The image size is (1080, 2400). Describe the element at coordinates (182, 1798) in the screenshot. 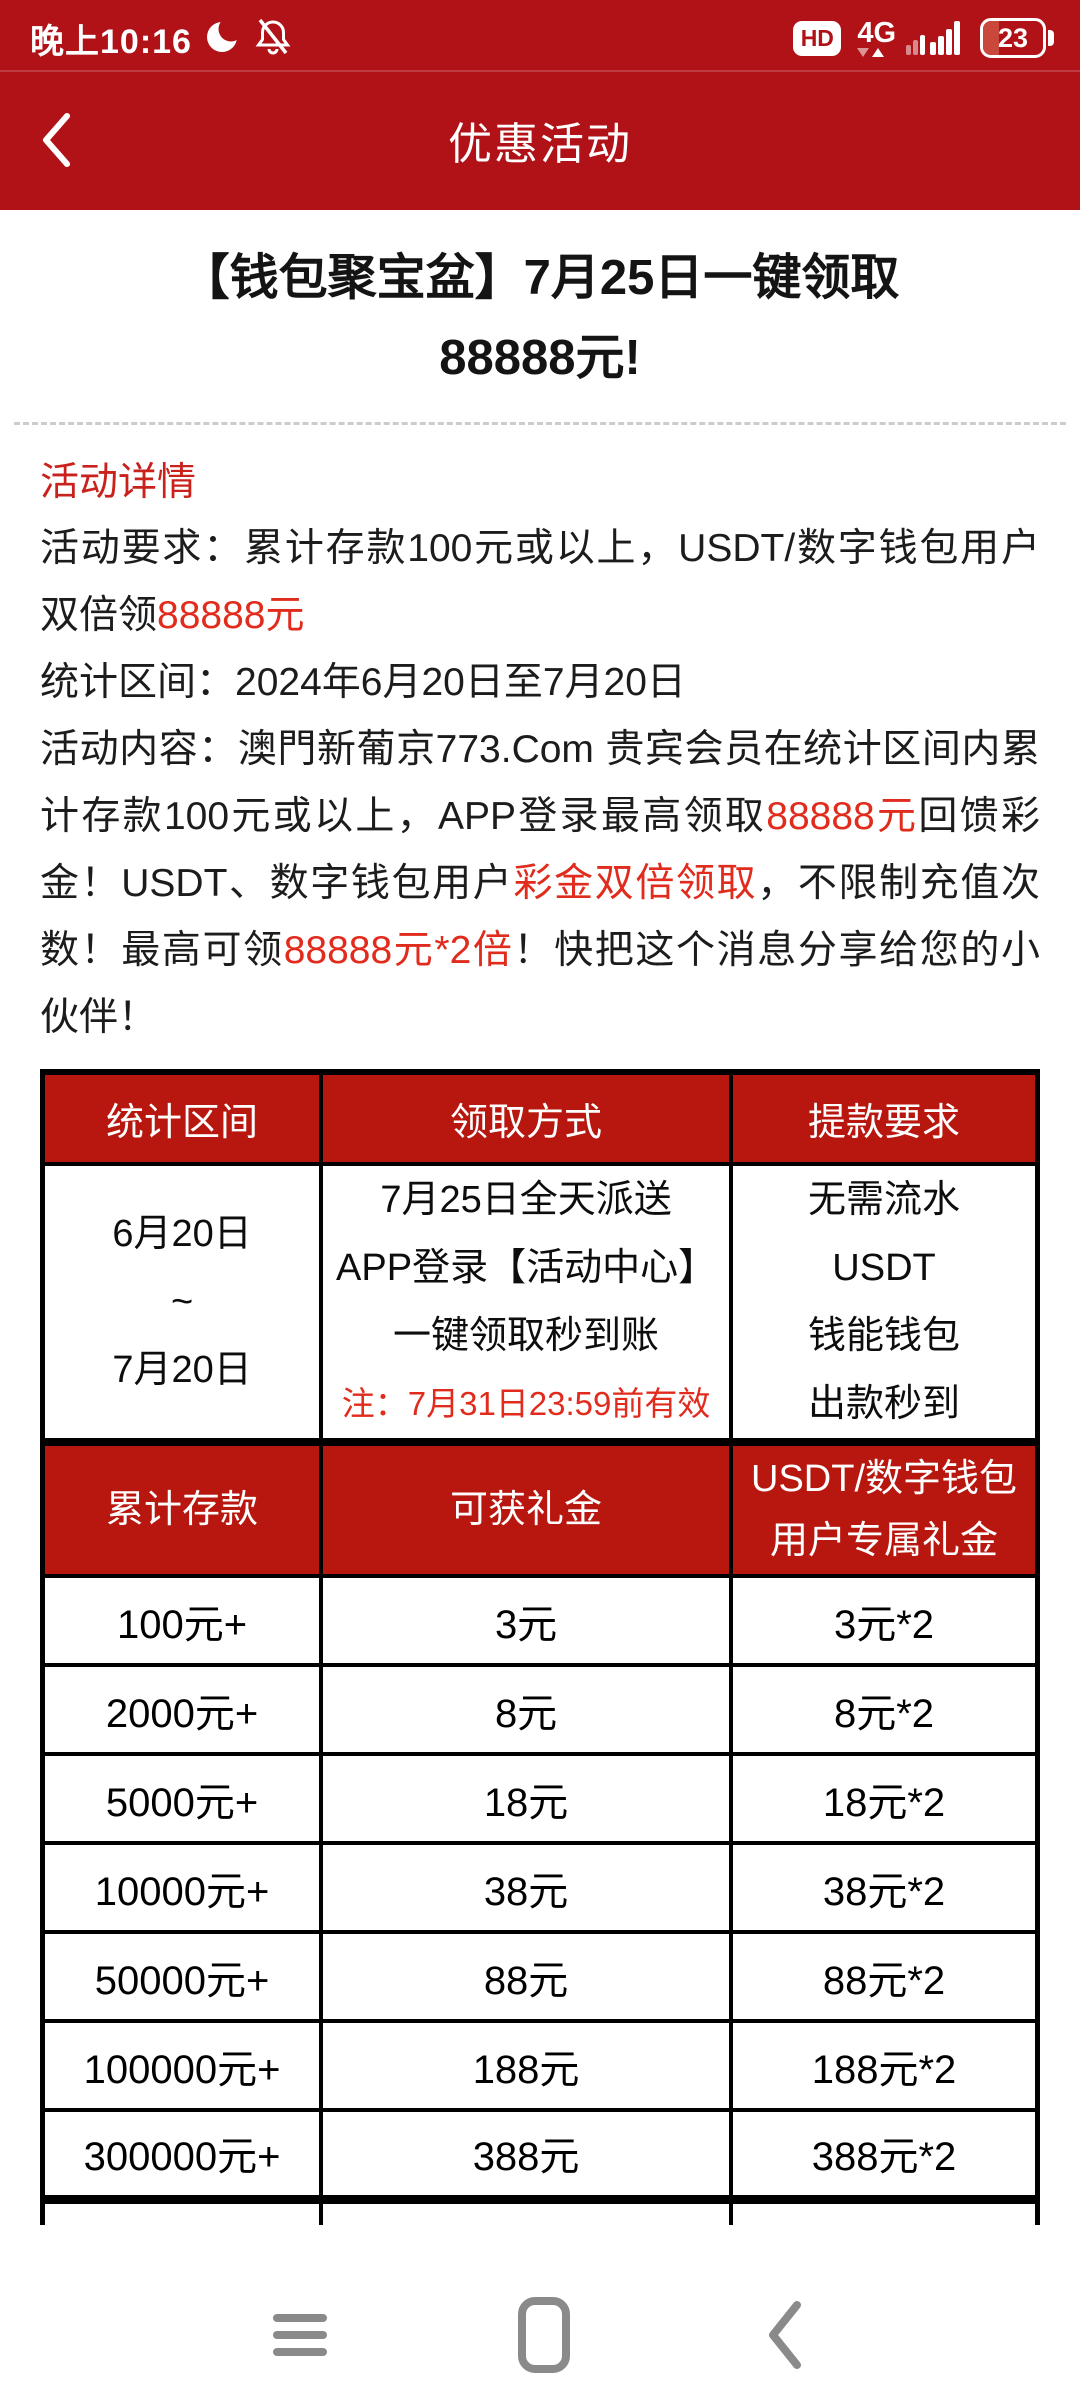

I see `deposit-cell: 5000元+` at that location.